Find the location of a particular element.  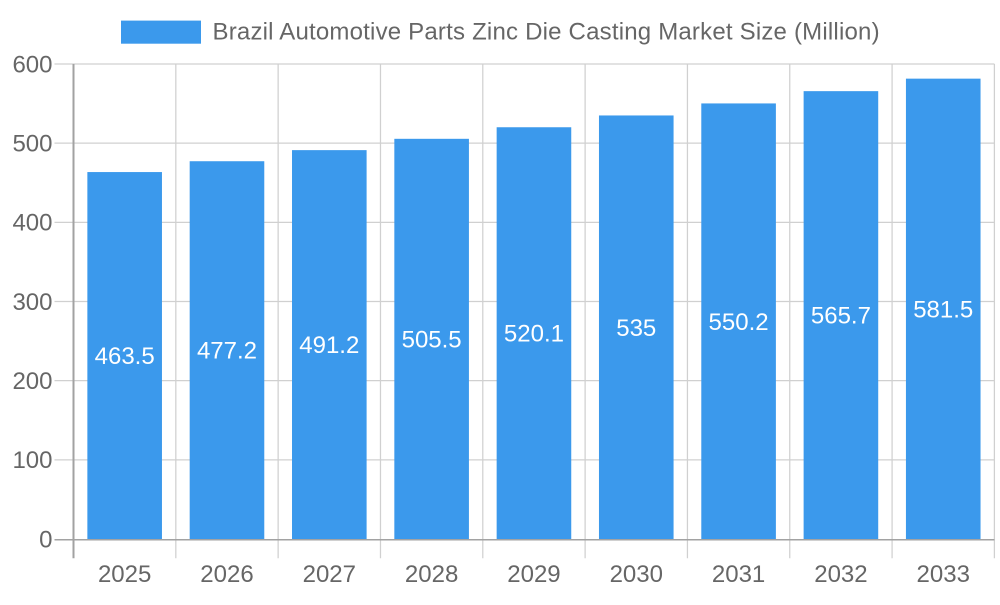

svg-text: 2029 is located at coordinates (533, 574).